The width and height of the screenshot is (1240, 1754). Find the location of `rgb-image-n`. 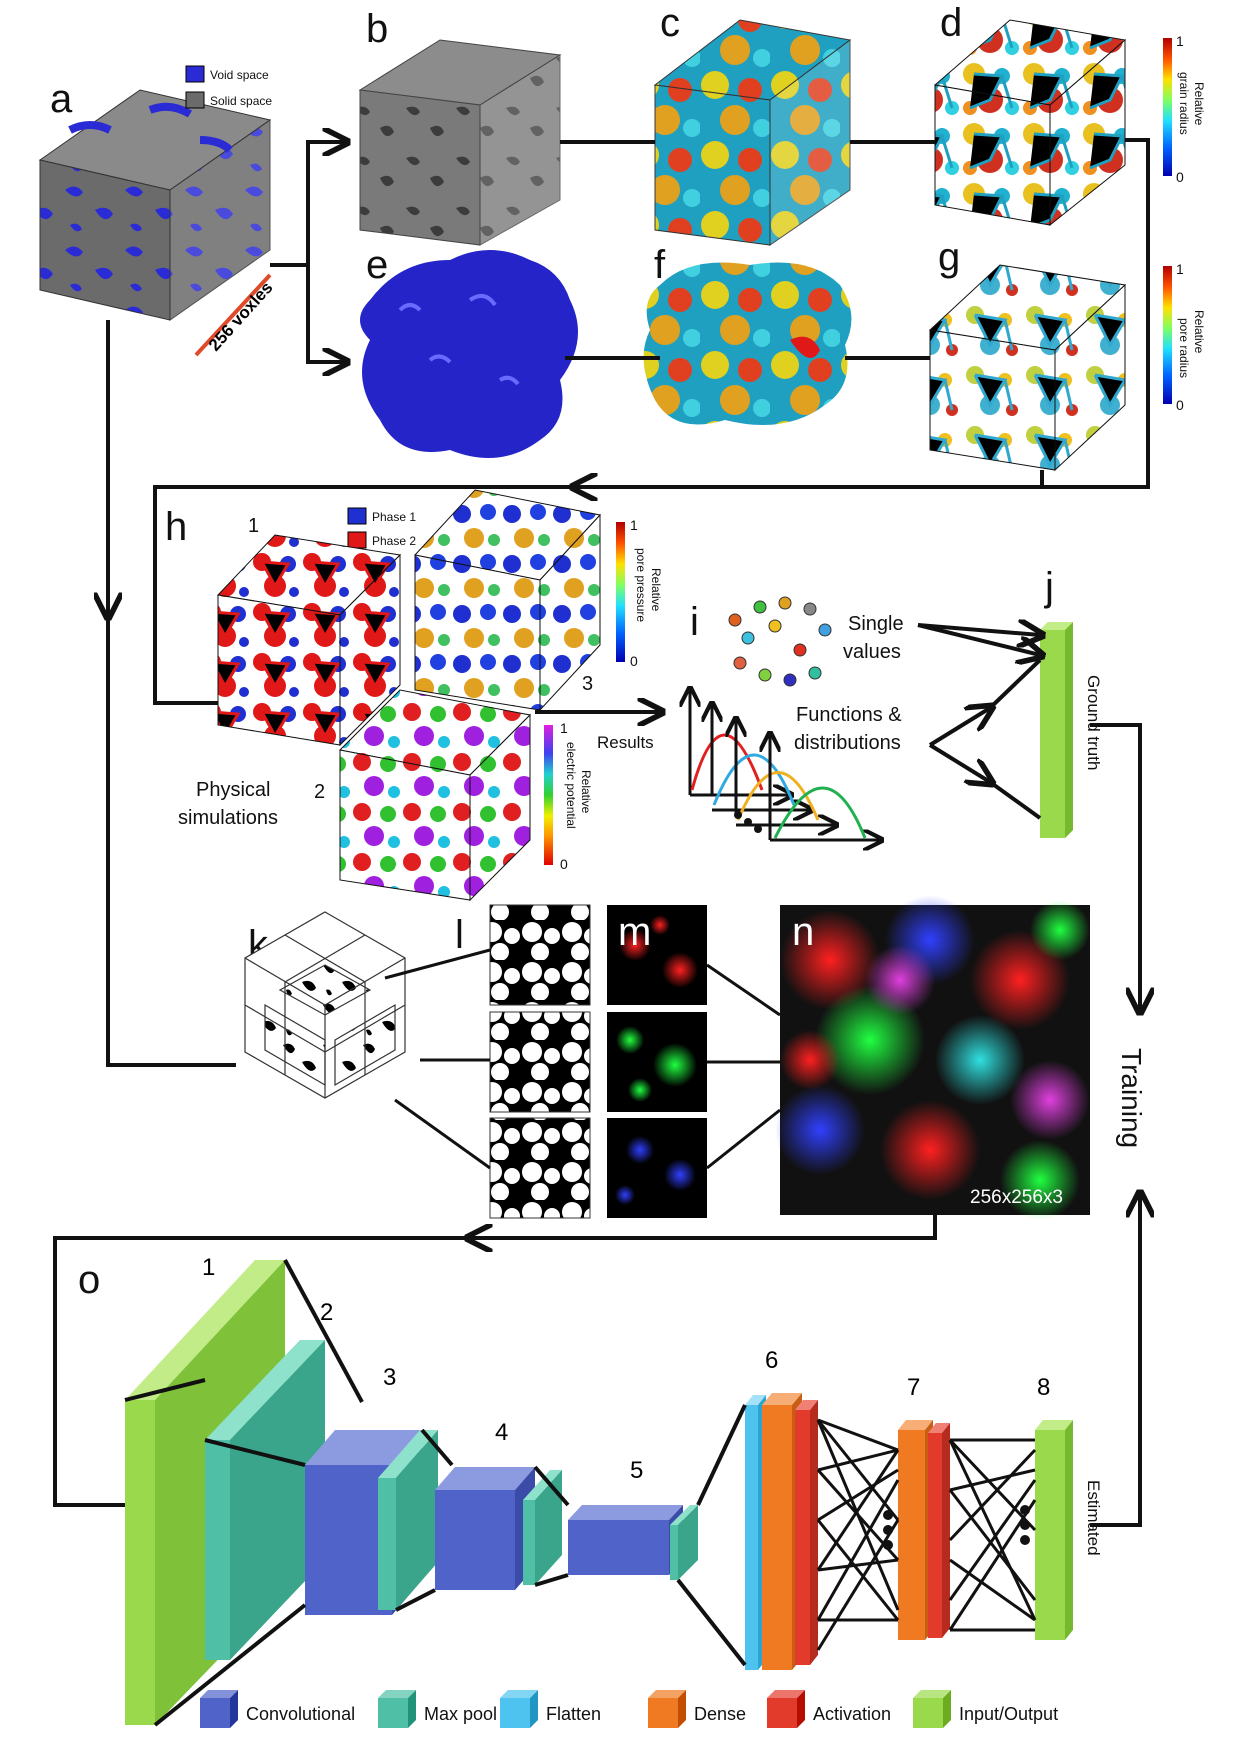

rgb-image-n is located at coordinates (932, 1057).